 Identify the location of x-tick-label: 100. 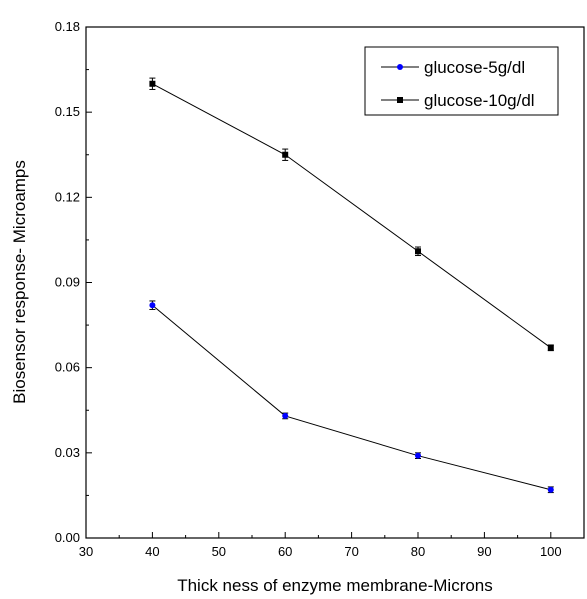
(551, 551).